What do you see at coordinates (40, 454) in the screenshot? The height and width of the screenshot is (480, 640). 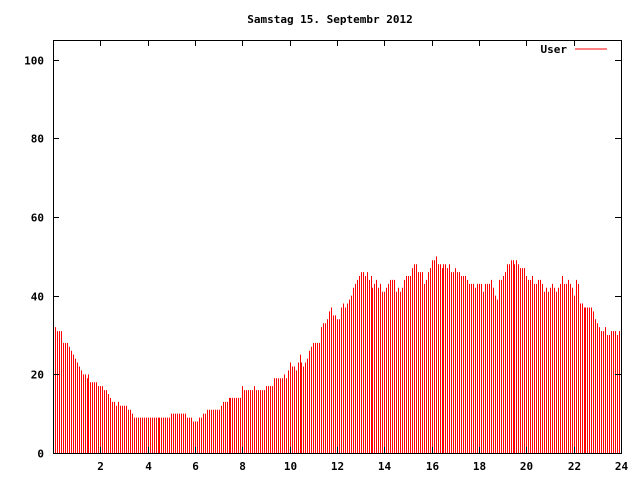 I see `y-tick-label: 0` at bounding box center [40, 454].